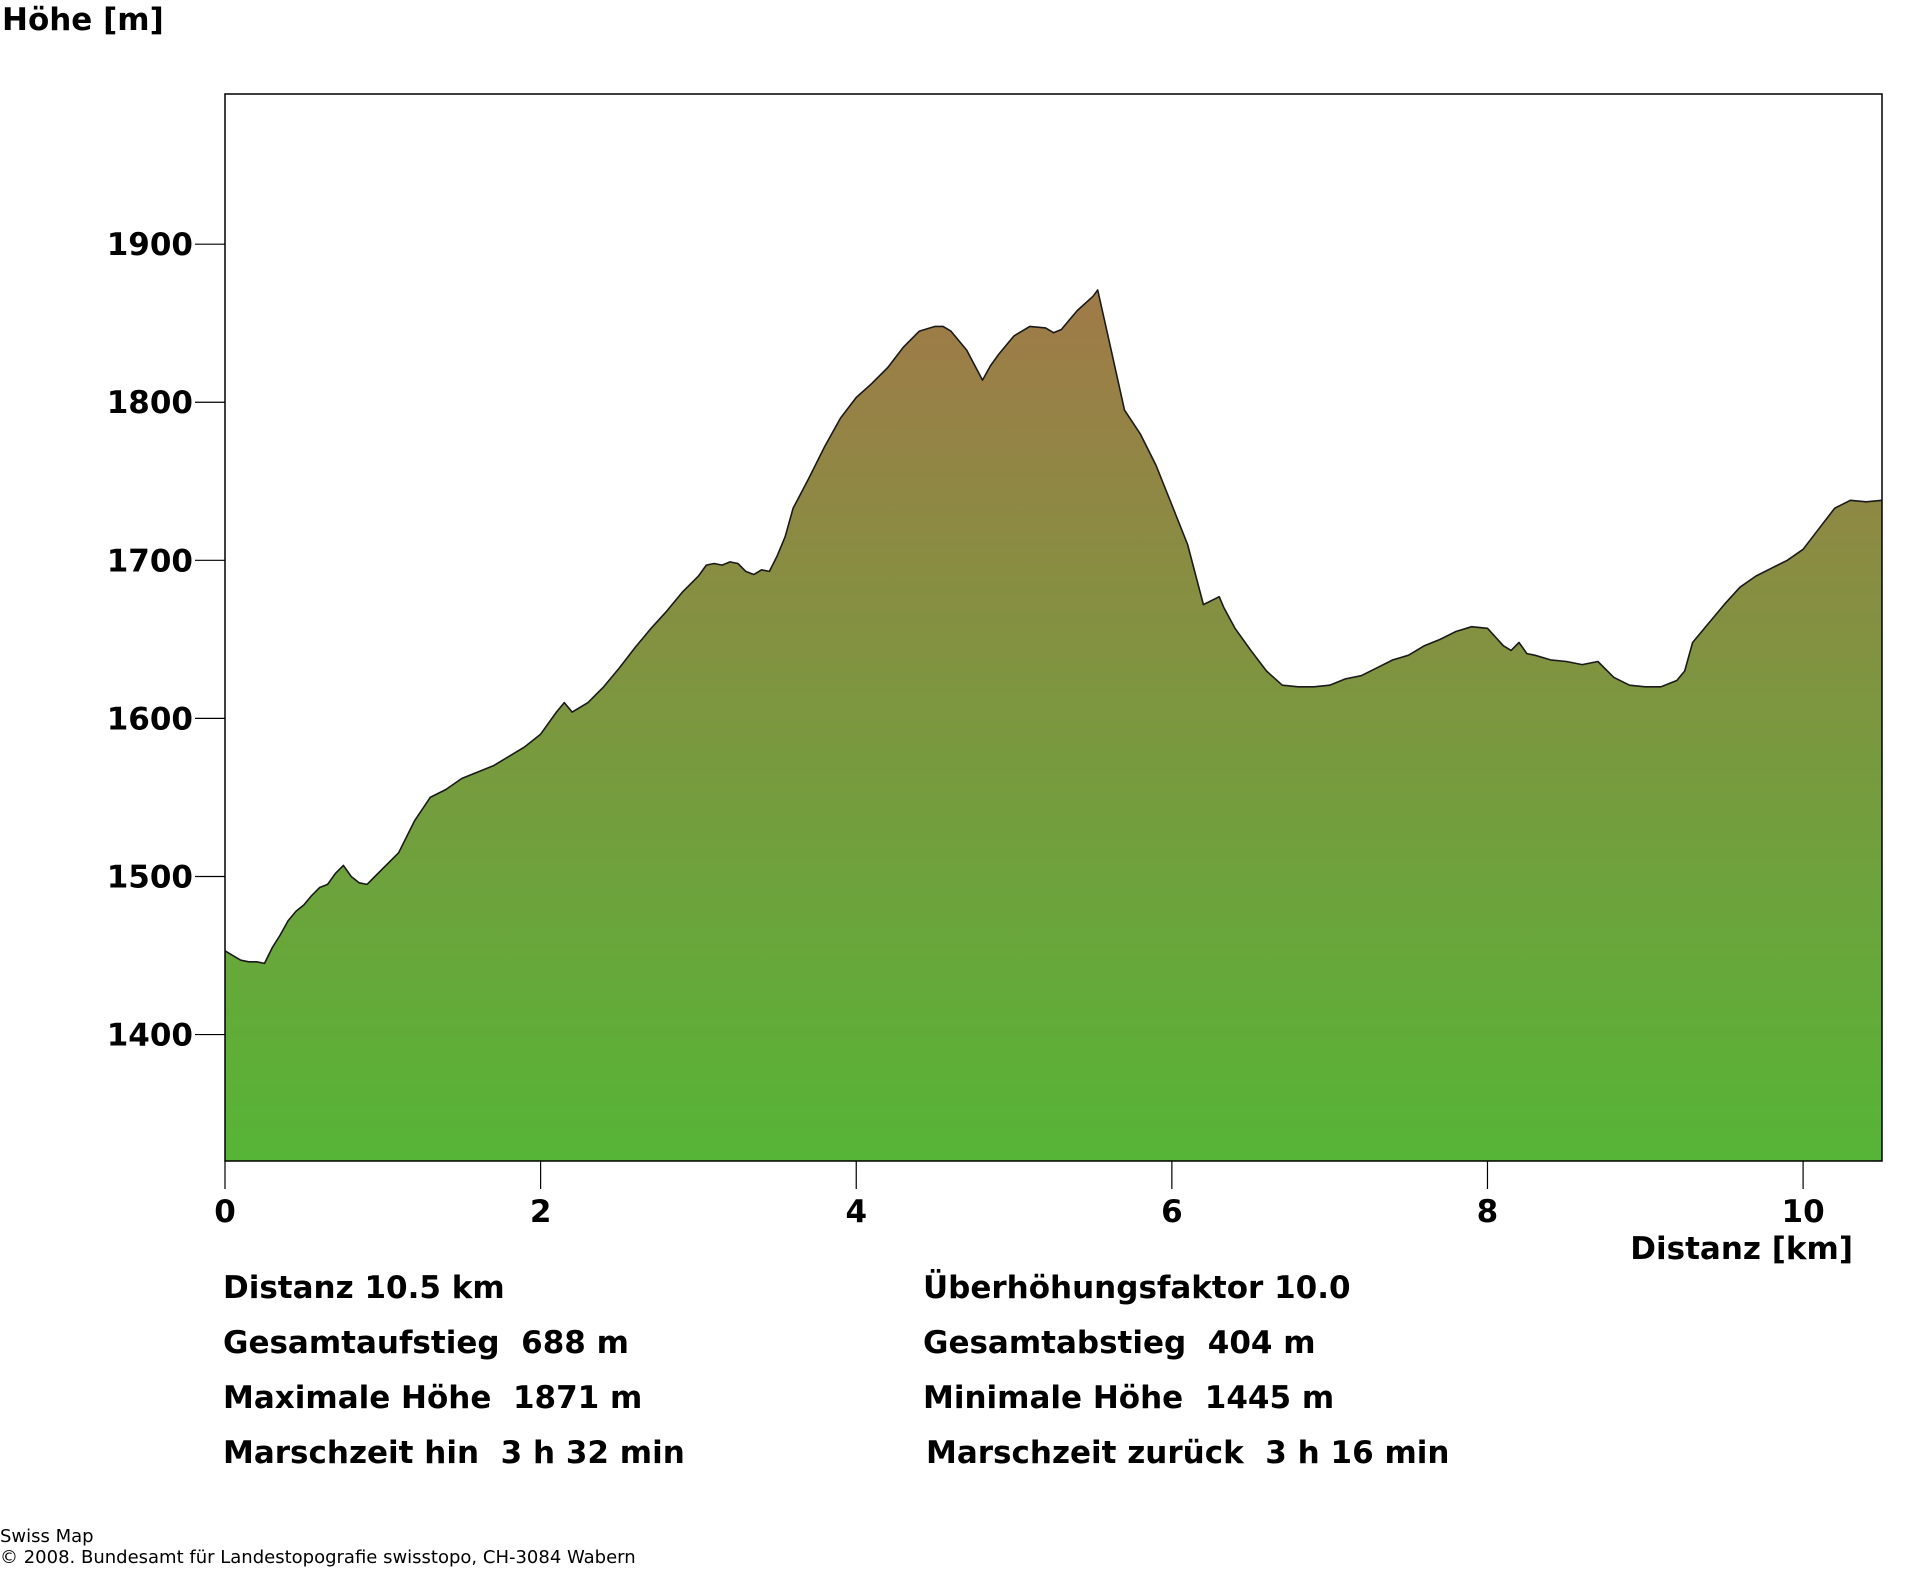  What do you see at coordinates (1129, 1398) in the screenshot?
I see `stat-min-elevation: Minimale Höhe 1445 m` at bounding box center [1129, 1398].